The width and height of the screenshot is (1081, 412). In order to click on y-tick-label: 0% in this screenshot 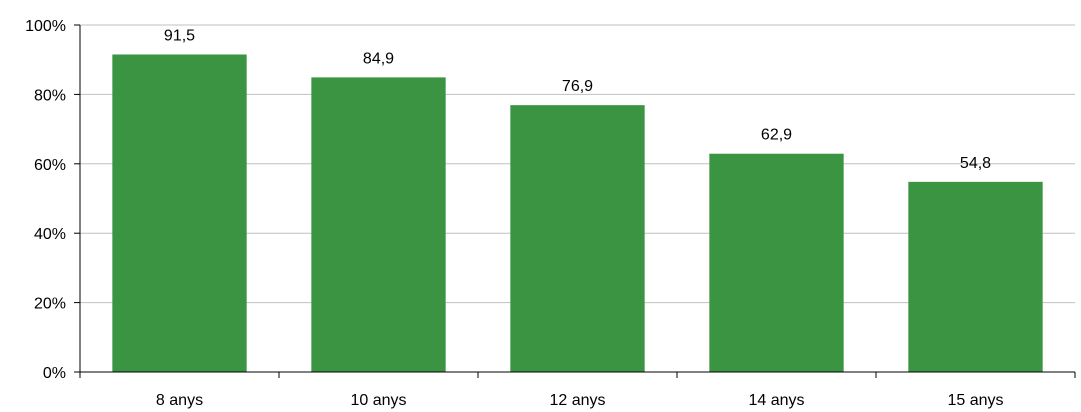, I will do `click(54, 373)`.